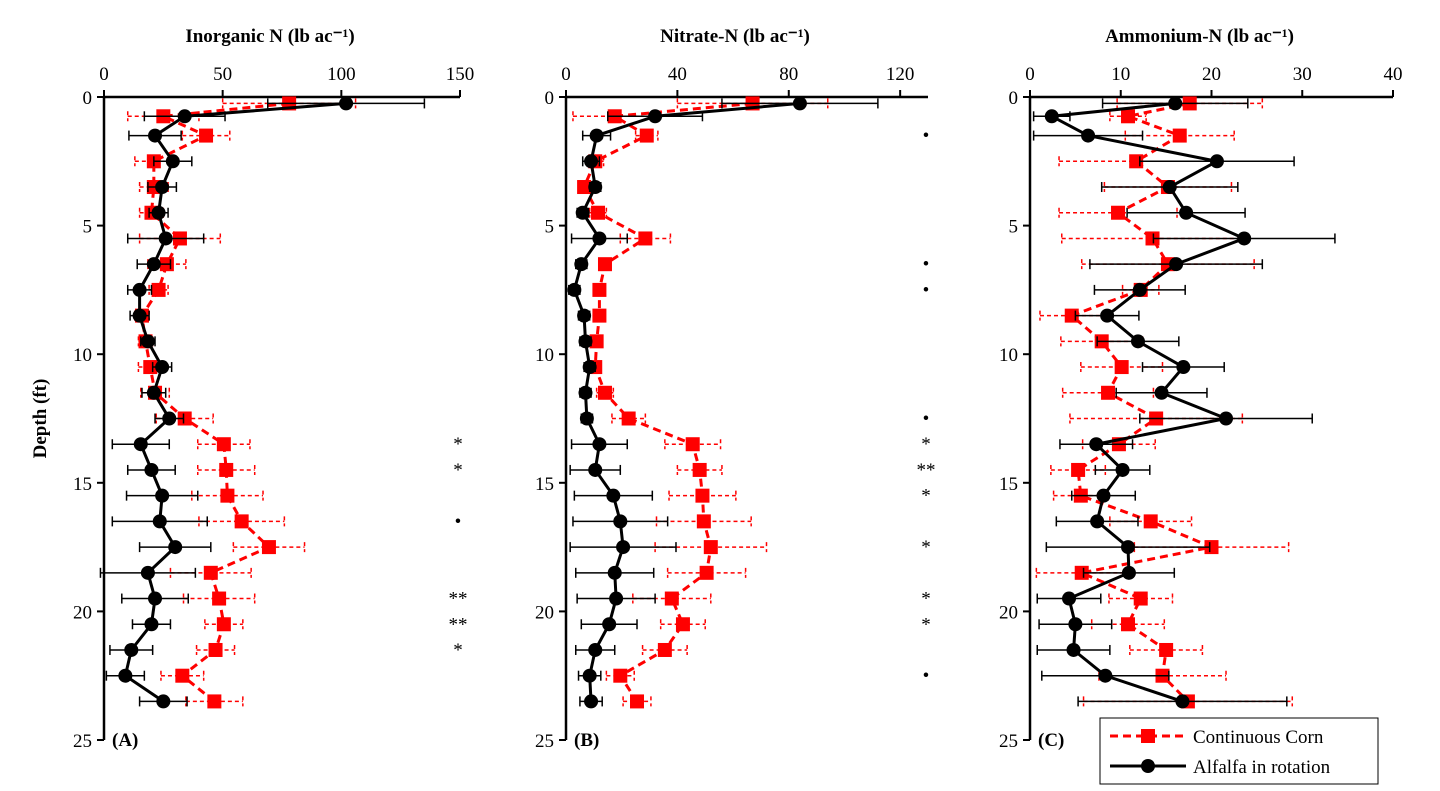 This screenshot has height=791, width=1440. I want to click on x-tick-label: 50, so click(222, 74).